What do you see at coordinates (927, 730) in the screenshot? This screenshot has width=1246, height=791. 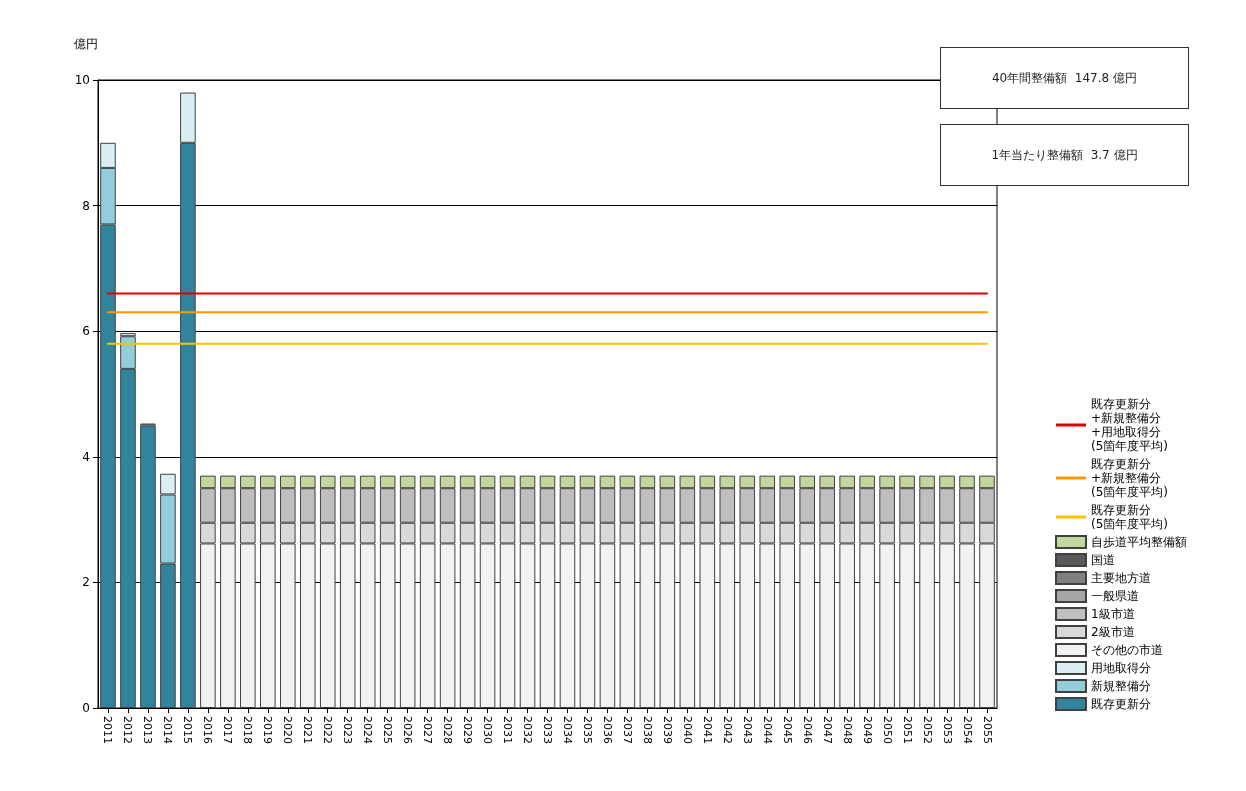 I see `x-tick-label: 2052` at bounding box center [927, 730].